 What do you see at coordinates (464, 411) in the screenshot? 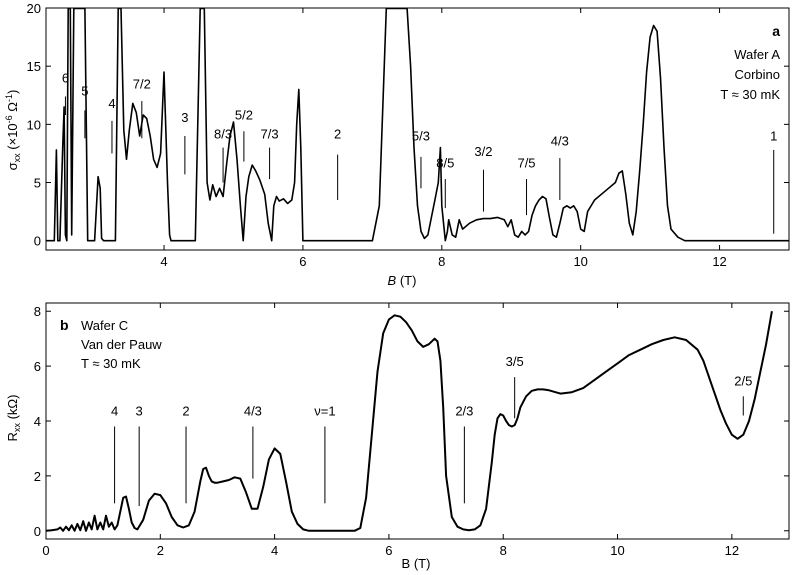
I see `marker-label: 2/3` at bounding box center [464, 411].